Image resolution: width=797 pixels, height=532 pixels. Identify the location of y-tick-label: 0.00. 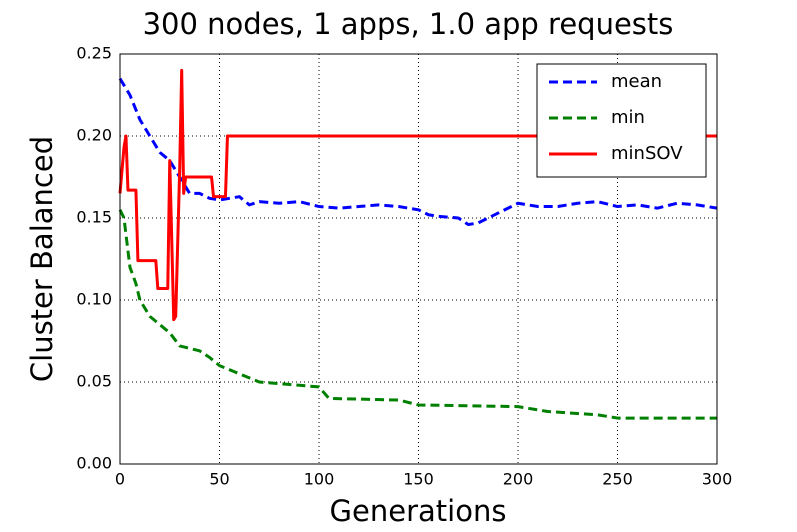
(94, 463).